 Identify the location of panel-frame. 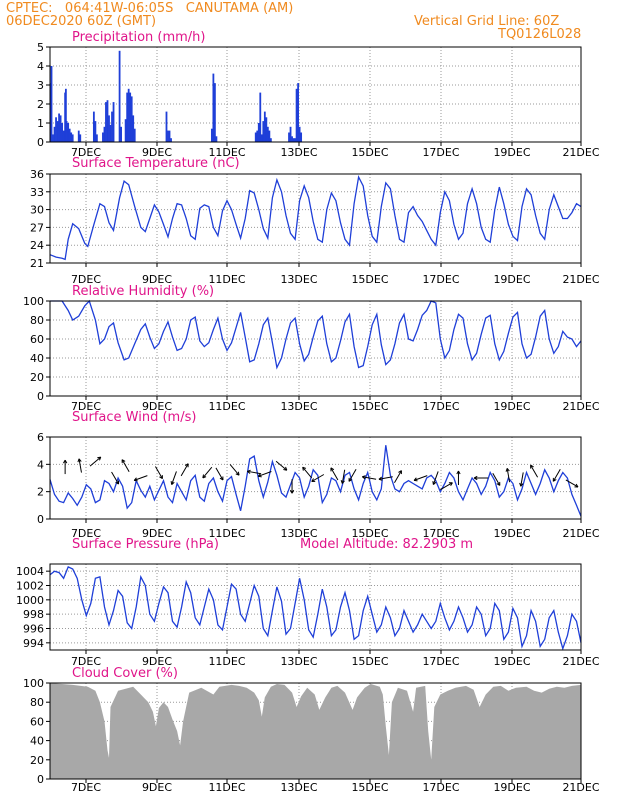
(315, 607).